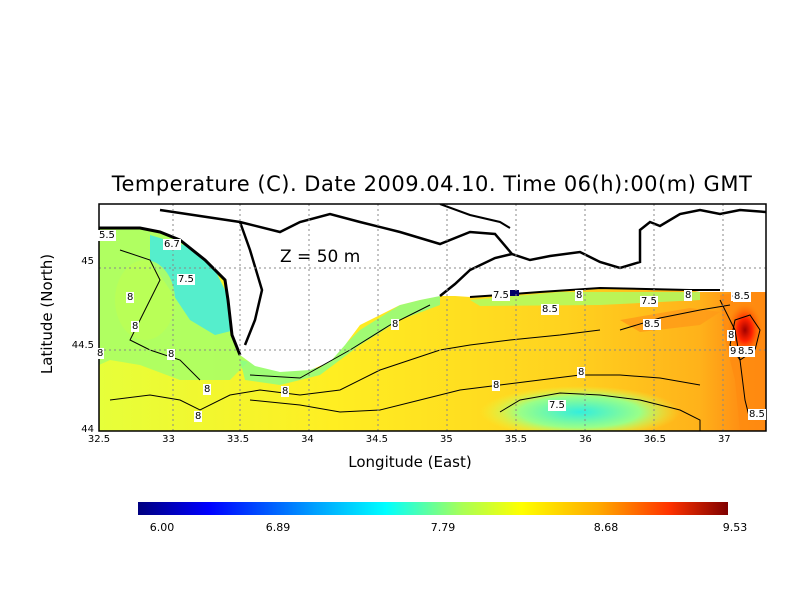  What do you see at coordinates (600, 411) in the screenshot?
I see `isotherm-7.5-south` at bounding box center [600, 411].